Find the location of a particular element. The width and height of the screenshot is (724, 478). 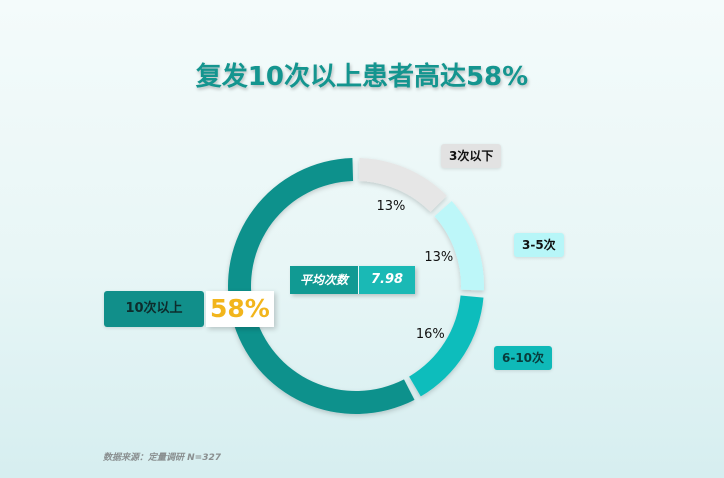

slice-percent-label: 16% is located at coordinates (430, 334).